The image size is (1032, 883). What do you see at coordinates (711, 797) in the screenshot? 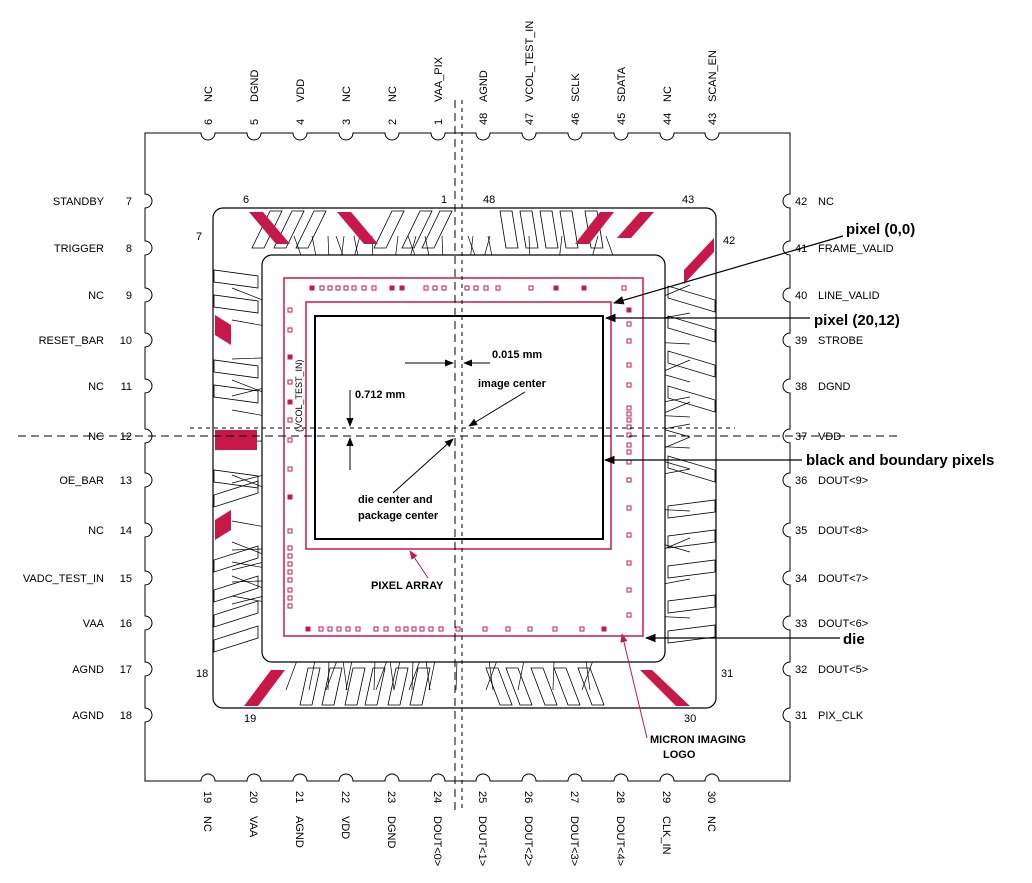
I see `pin-num-30: 30` at bounding box center [711, 797].